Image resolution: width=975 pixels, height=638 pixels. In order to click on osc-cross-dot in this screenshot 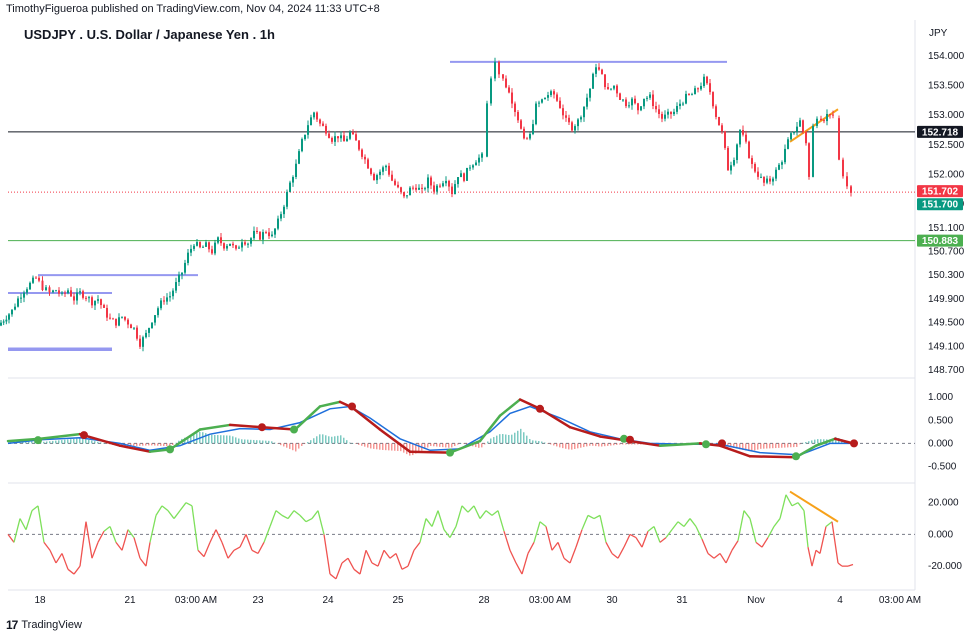, I will do `click(262, 427)`.